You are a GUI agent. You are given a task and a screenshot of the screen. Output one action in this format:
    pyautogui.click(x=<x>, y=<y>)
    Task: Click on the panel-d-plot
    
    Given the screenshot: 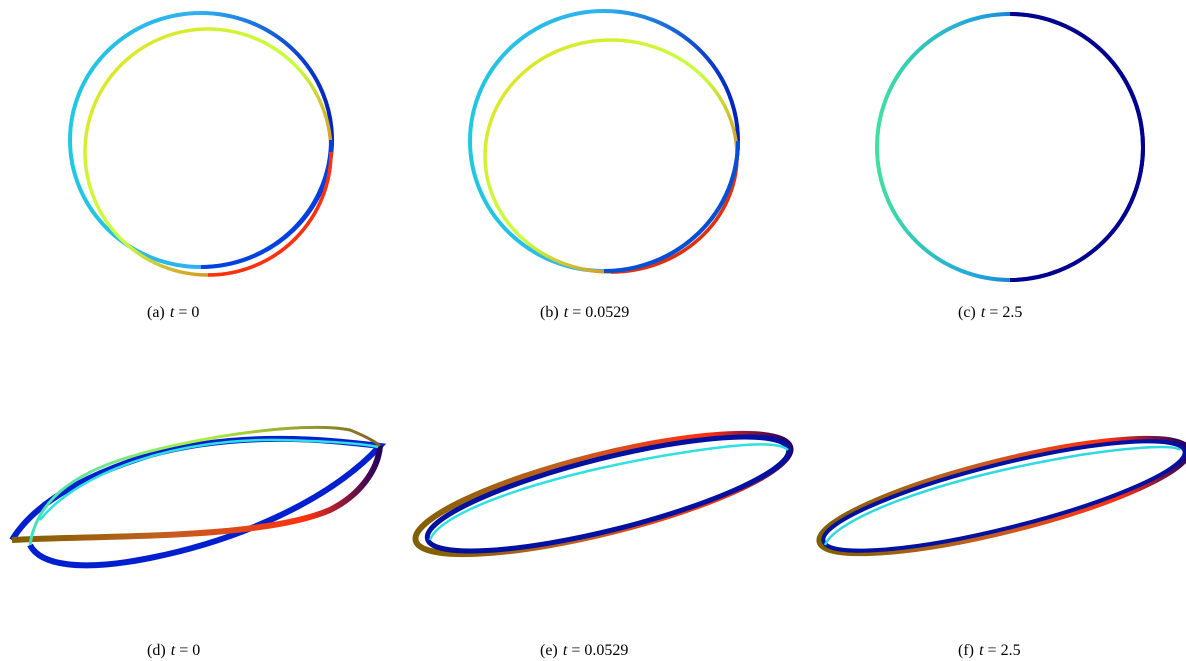 What is the action you would take?
    pyautogui.click(x=198, y=497)
    